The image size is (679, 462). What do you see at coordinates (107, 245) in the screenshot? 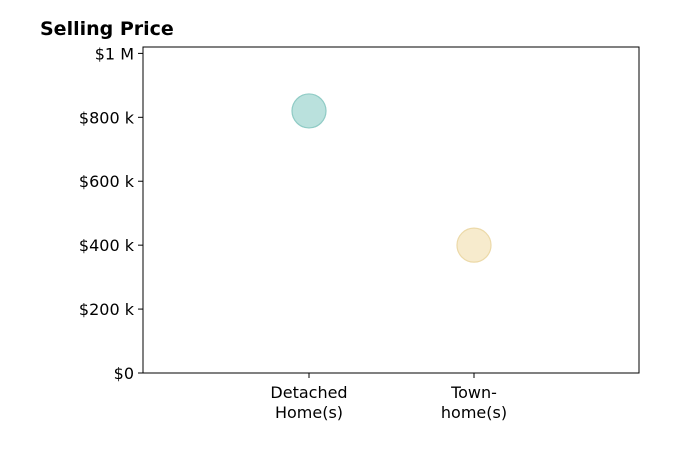
I see `y-tick-label: $400 k` at bounding box center [107, 245].